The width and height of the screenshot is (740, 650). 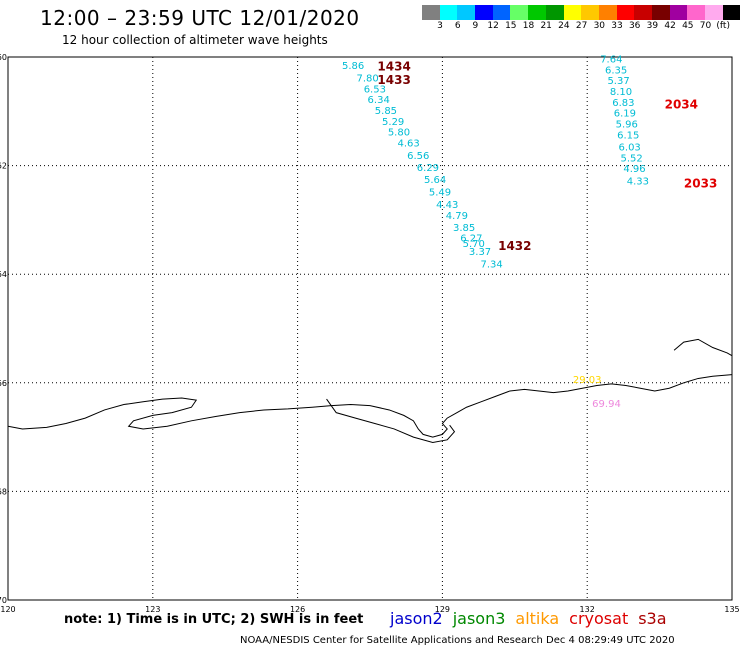 What do you see at coordinates (623, 103) in the screenshot?
I see `swh-value: 6.83` at bounding box center [623, 103].